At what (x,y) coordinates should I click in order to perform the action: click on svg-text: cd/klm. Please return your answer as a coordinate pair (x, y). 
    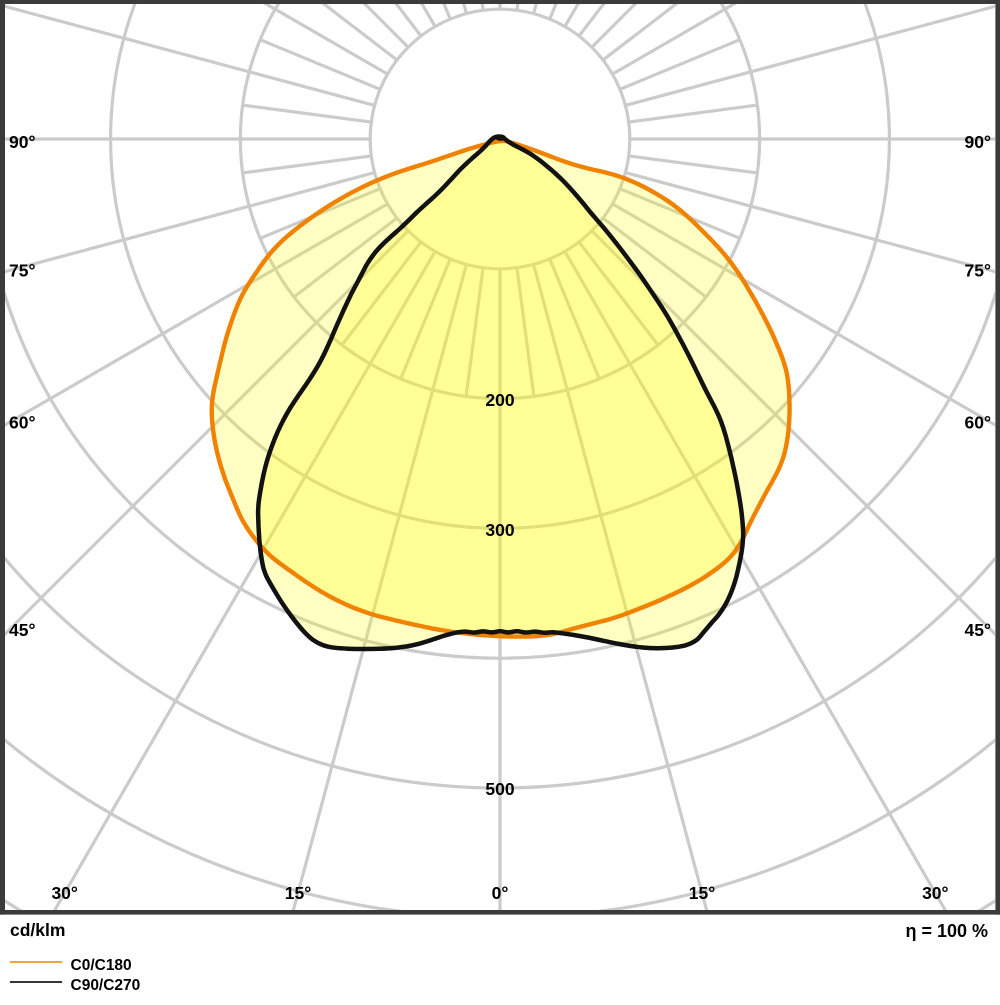
    Looking at the image, I should click on (37, 930).